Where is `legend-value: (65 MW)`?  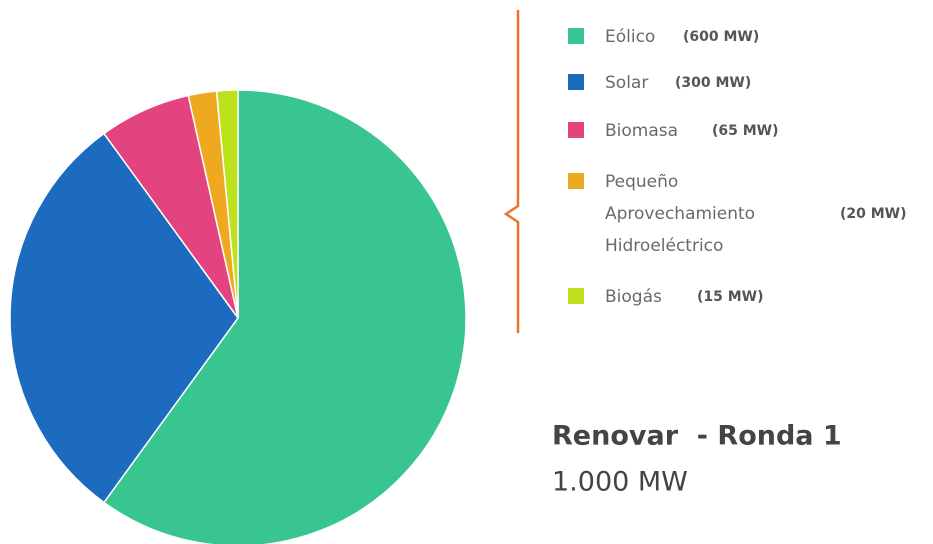
legend-value: (65 MW) is located at coordinates (745, 131).